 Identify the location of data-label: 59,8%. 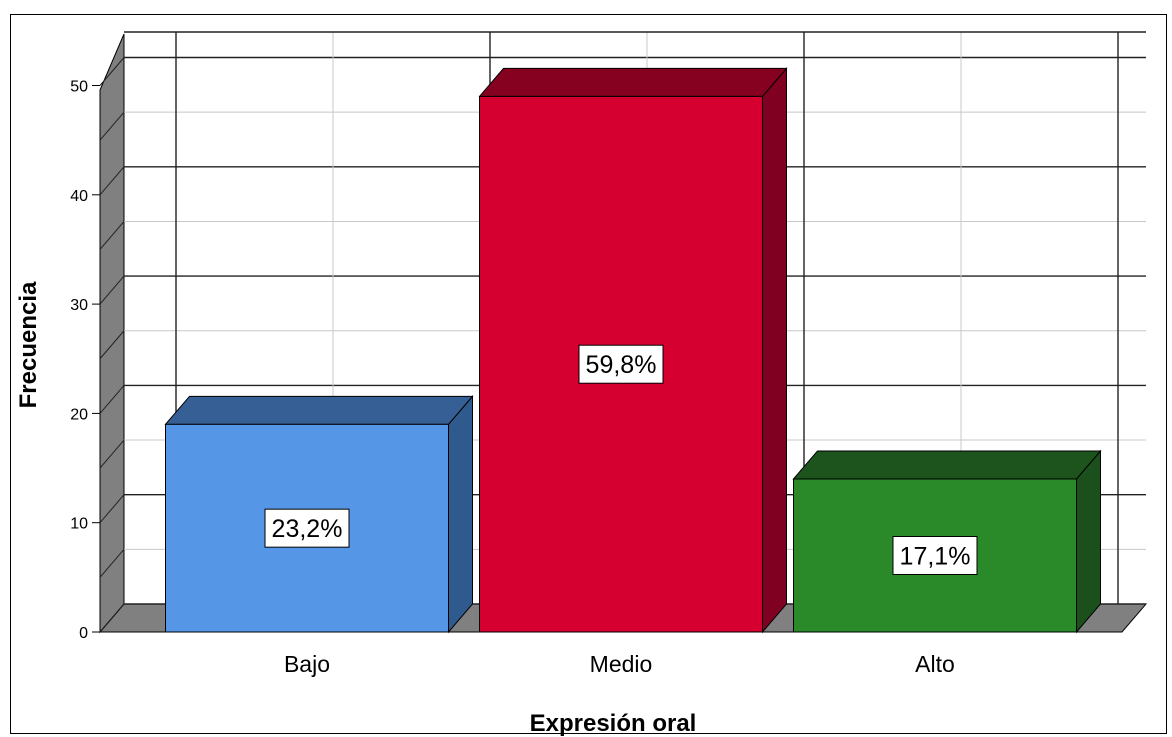
(621, 365).